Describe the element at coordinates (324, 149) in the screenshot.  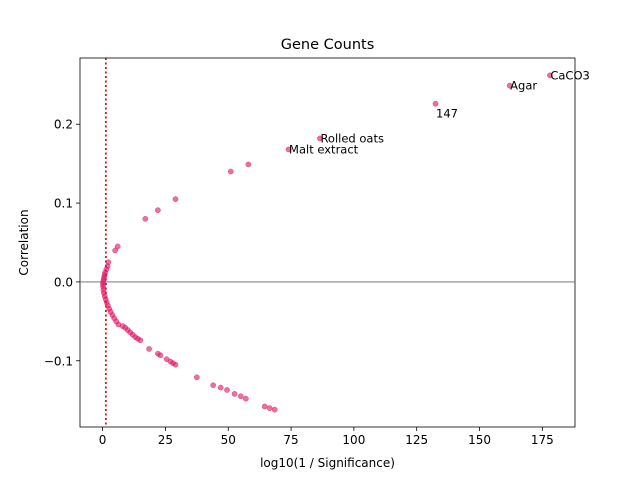
I see `annotation-label: Malt extract` at that location.